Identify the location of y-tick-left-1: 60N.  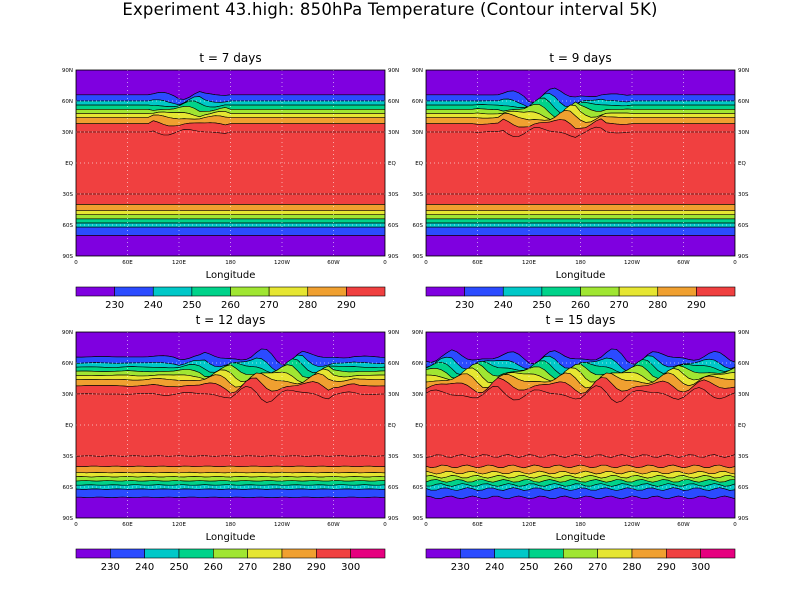
(417, 364).